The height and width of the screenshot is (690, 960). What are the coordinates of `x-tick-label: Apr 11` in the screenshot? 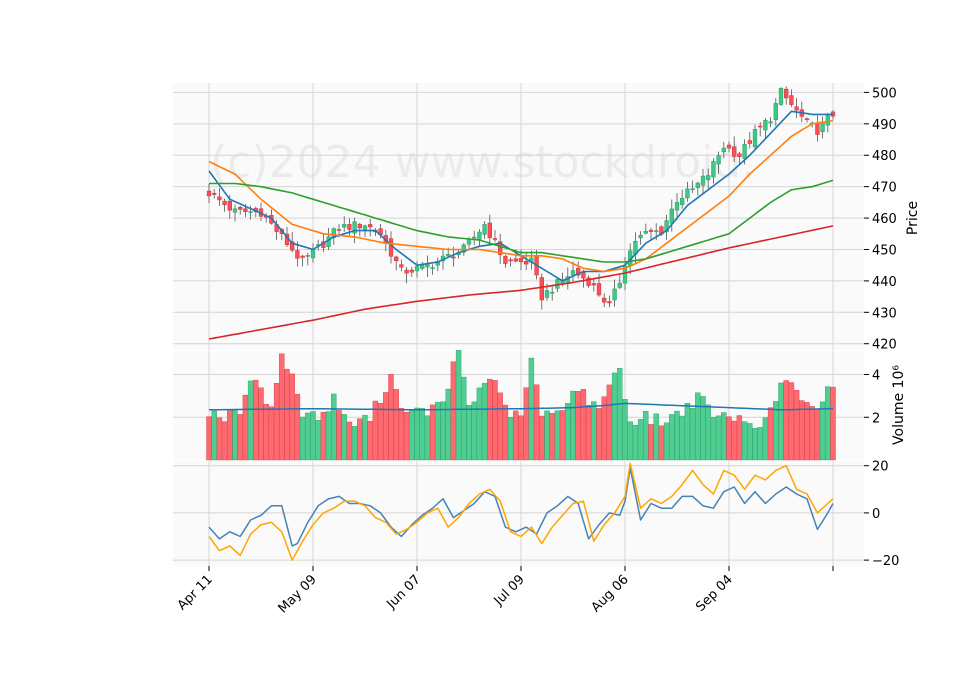 It's located at (195, 592).